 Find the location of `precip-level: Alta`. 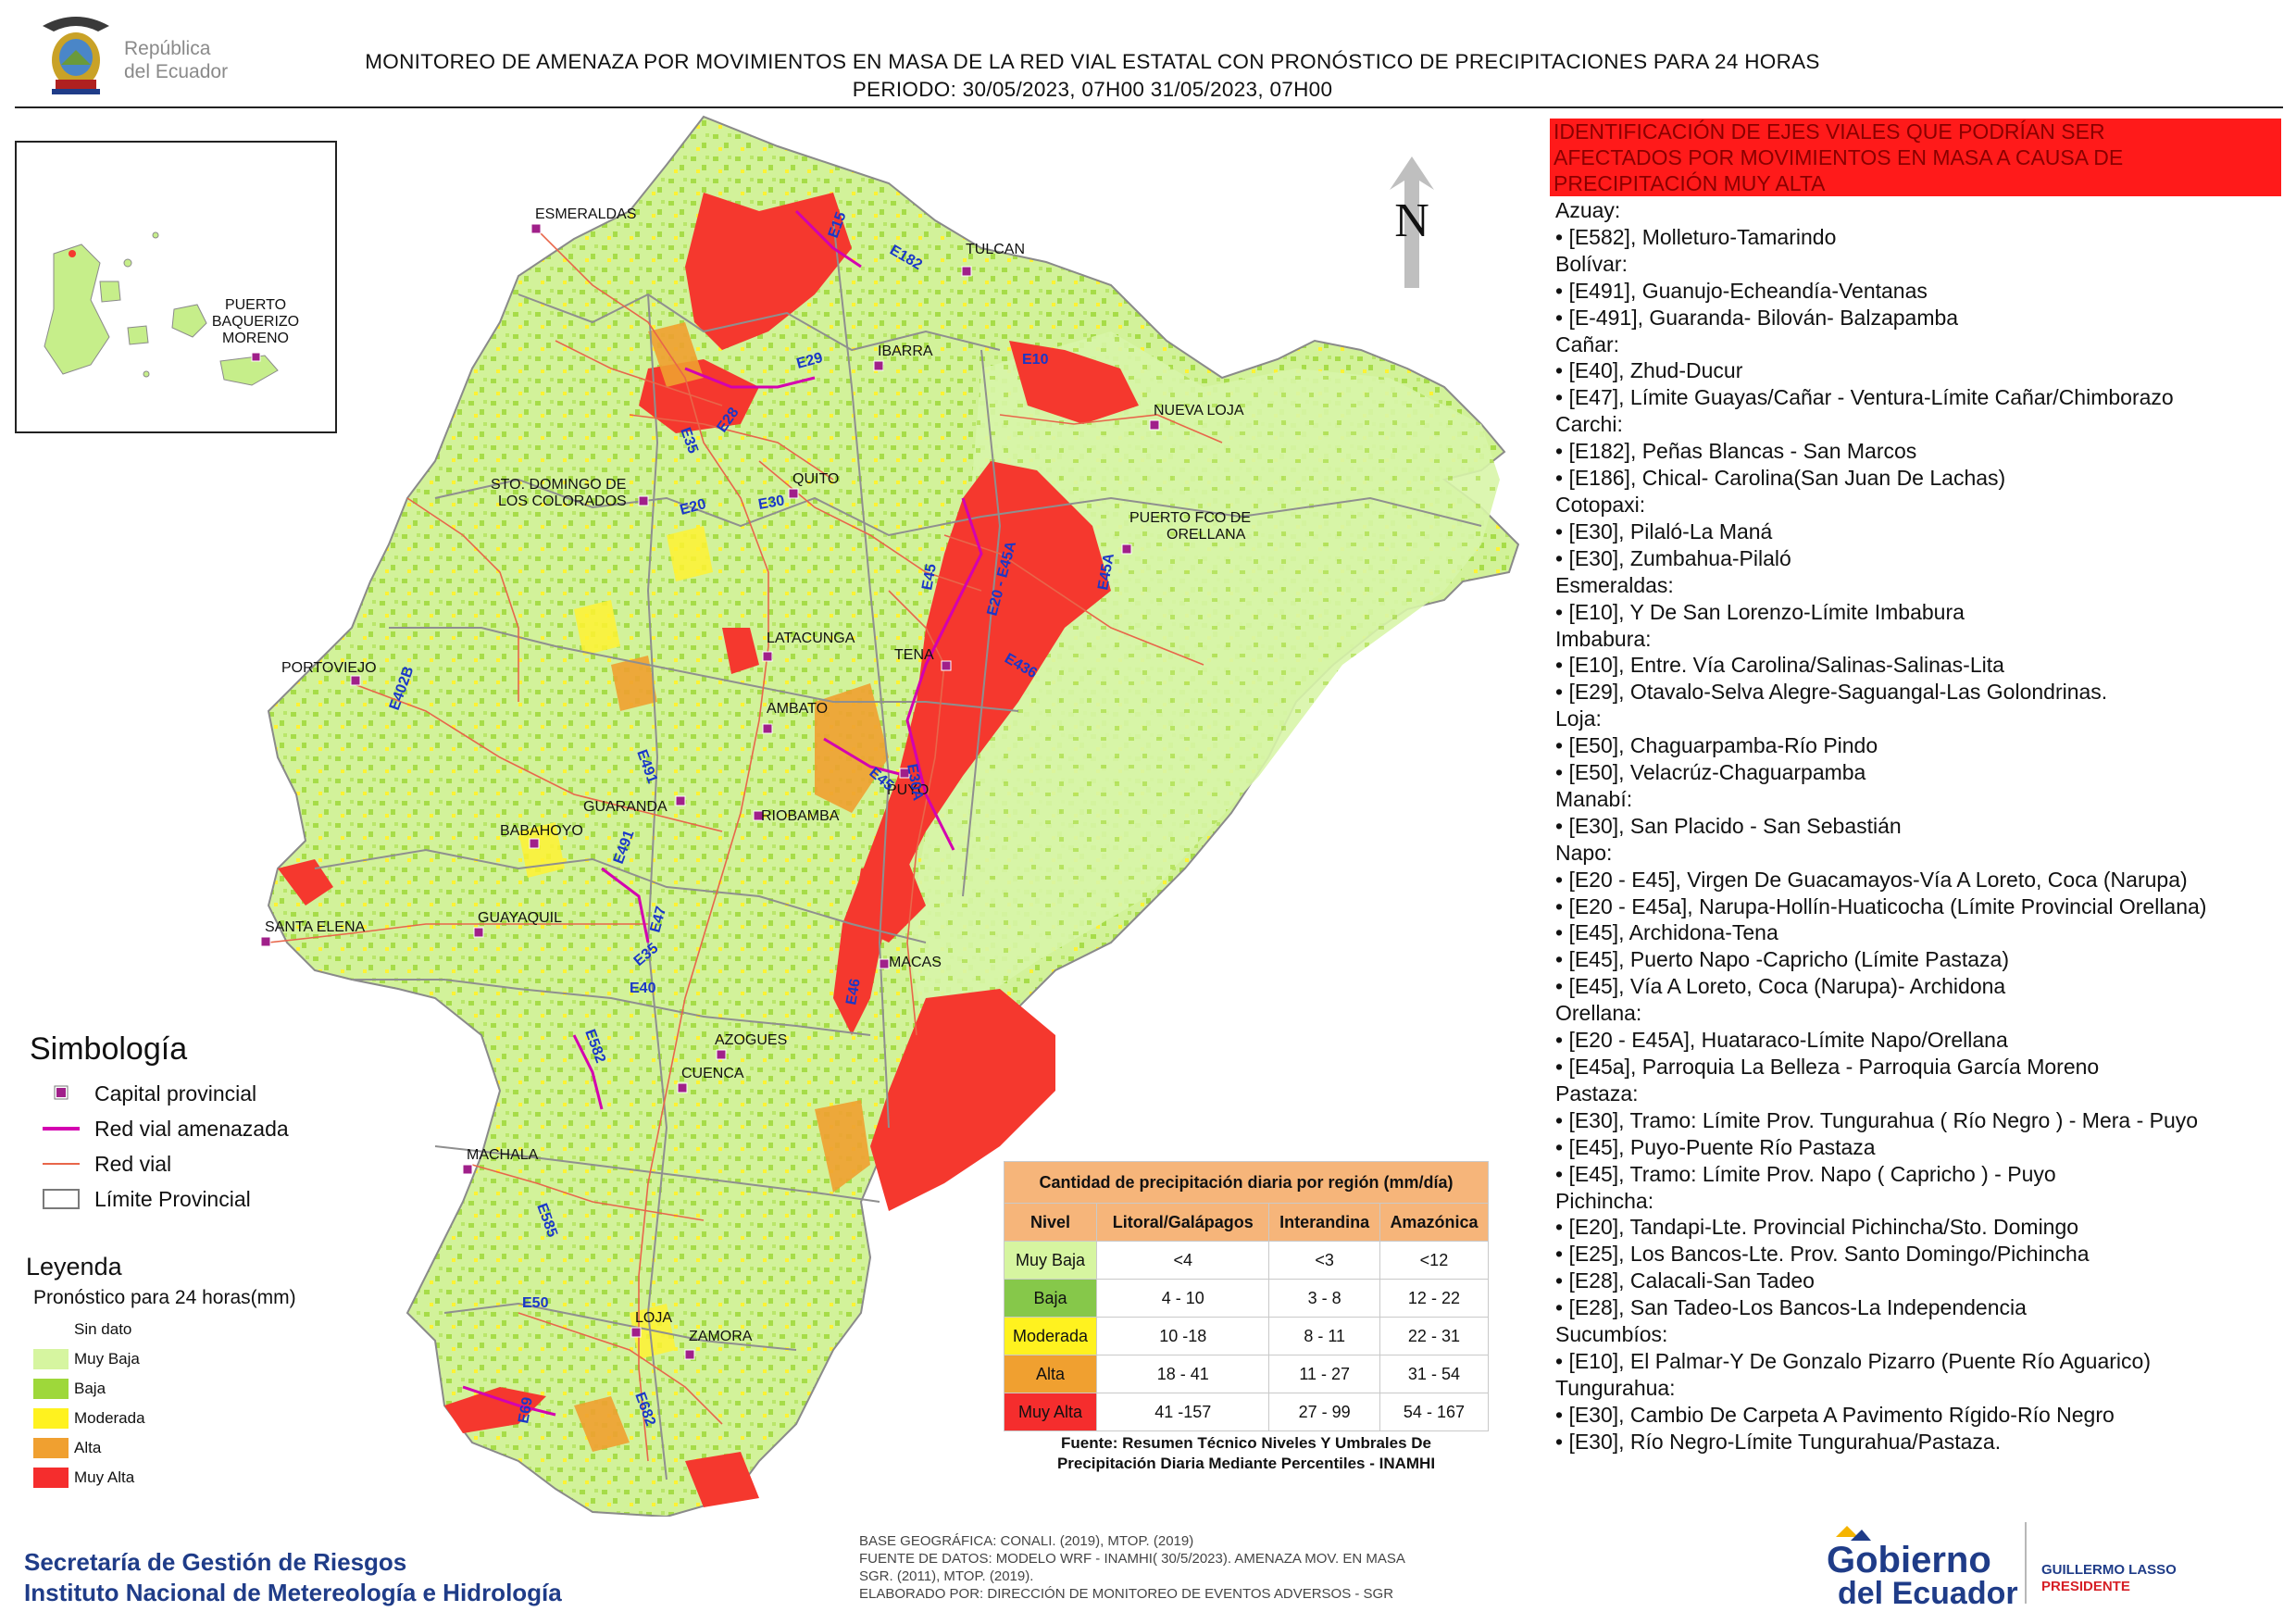

precip-level: Alta is located at coordinates (1050, 1374).